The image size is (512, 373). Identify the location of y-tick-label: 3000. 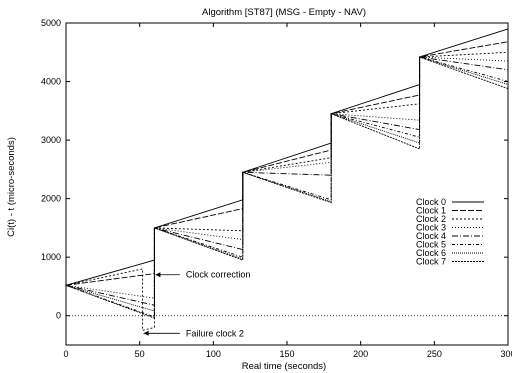
(51, 140).